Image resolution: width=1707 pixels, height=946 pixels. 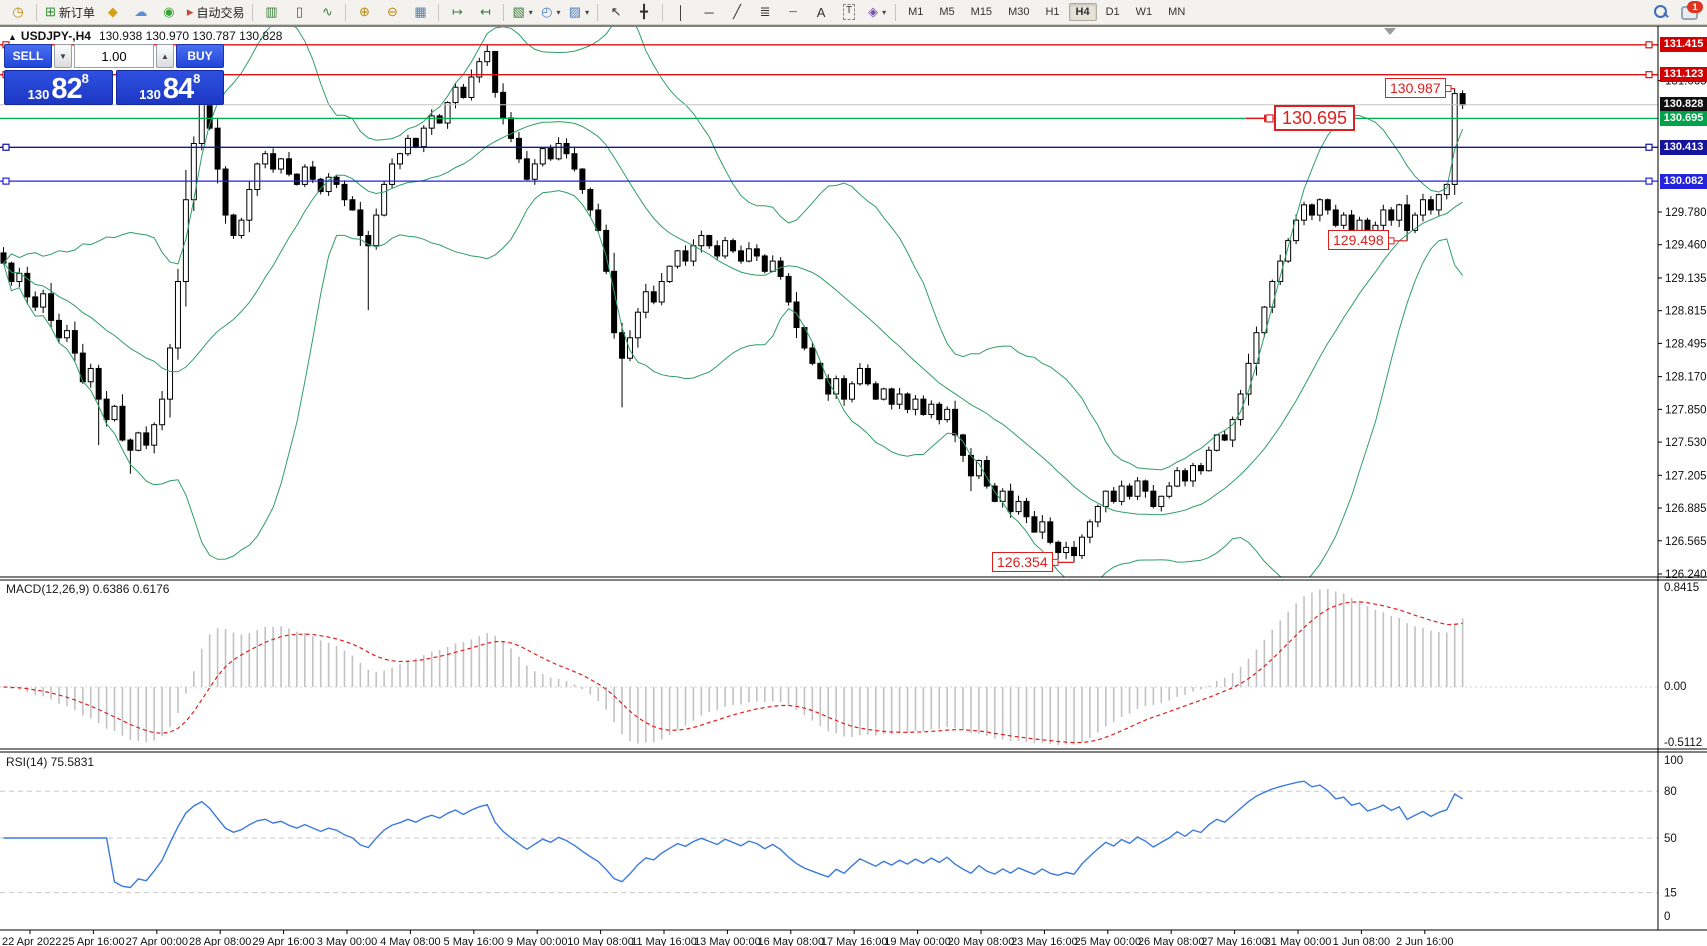 I want to click on time-axis-label: 9 May 00:00, so click(x=537, y=941).